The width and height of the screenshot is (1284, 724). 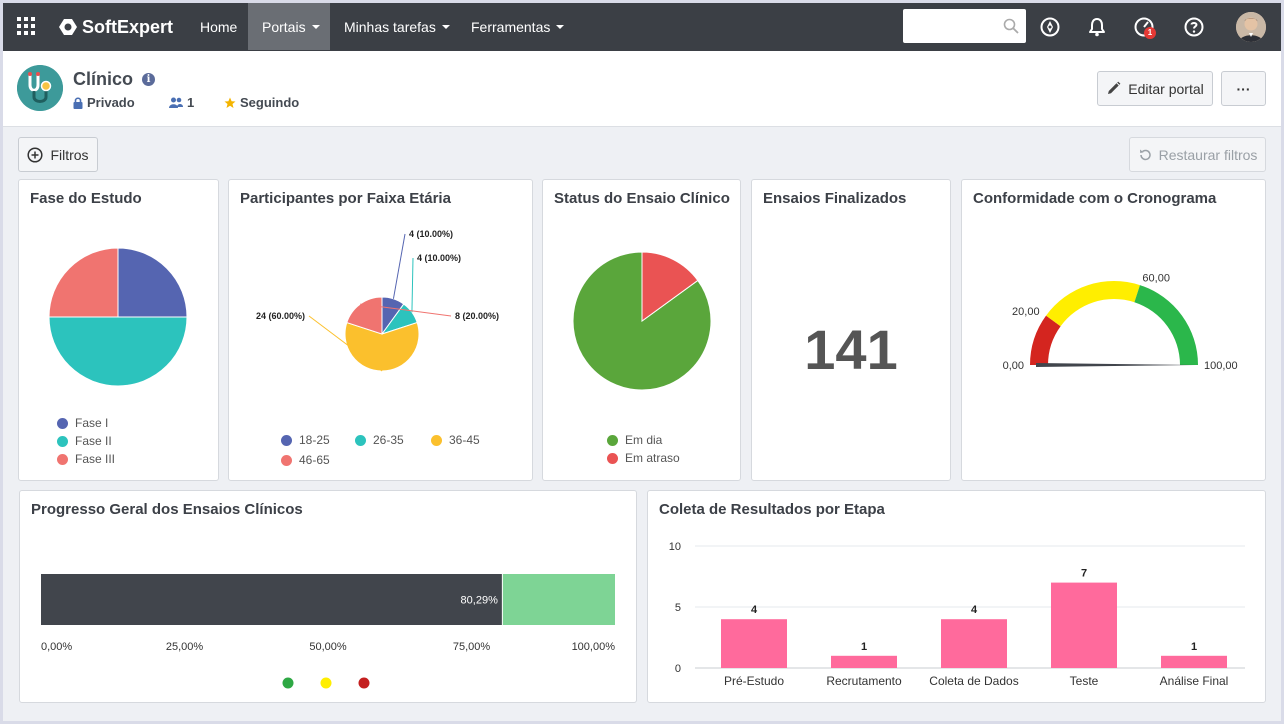 What do you see at coordinates (594, 647) in the screenshot?
I see `progress-tick-100: 100,00%` at bounding box center [594, 647].